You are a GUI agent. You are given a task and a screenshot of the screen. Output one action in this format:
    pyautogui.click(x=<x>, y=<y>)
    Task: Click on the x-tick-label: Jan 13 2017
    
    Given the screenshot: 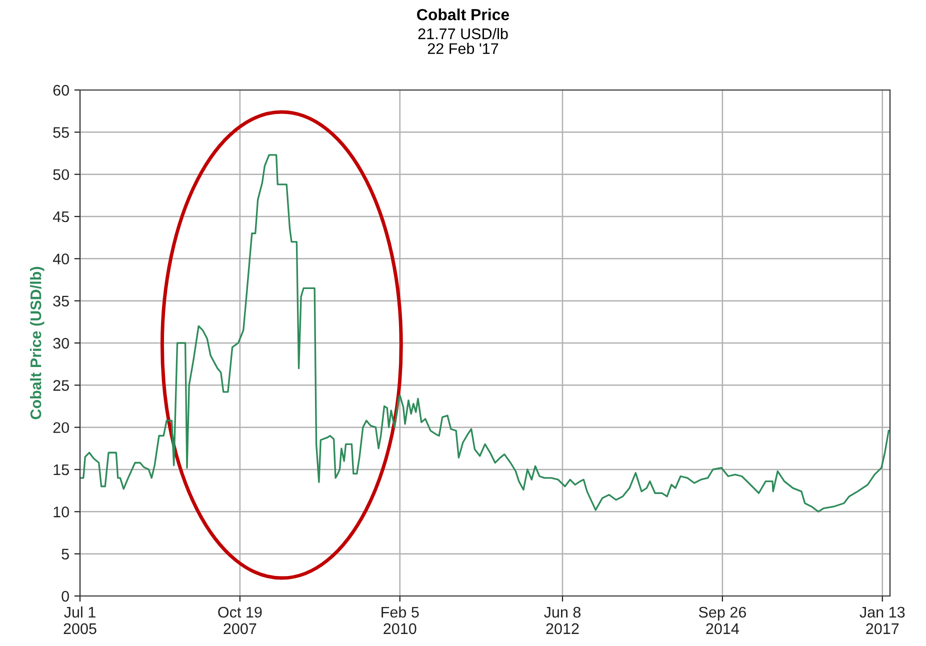 What is the action you would take?
    pyautogui.click(x=882, y=620)
    